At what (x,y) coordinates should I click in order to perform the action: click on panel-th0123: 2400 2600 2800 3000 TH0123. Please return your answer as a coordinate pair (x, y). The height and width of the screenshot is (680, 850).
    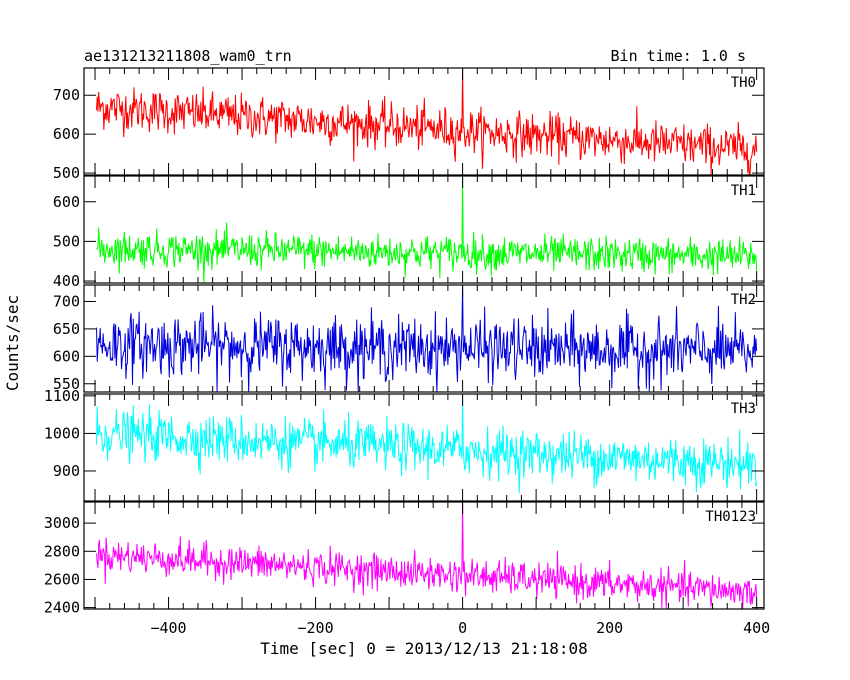
    Looking at the image, I should click on (404, 559).